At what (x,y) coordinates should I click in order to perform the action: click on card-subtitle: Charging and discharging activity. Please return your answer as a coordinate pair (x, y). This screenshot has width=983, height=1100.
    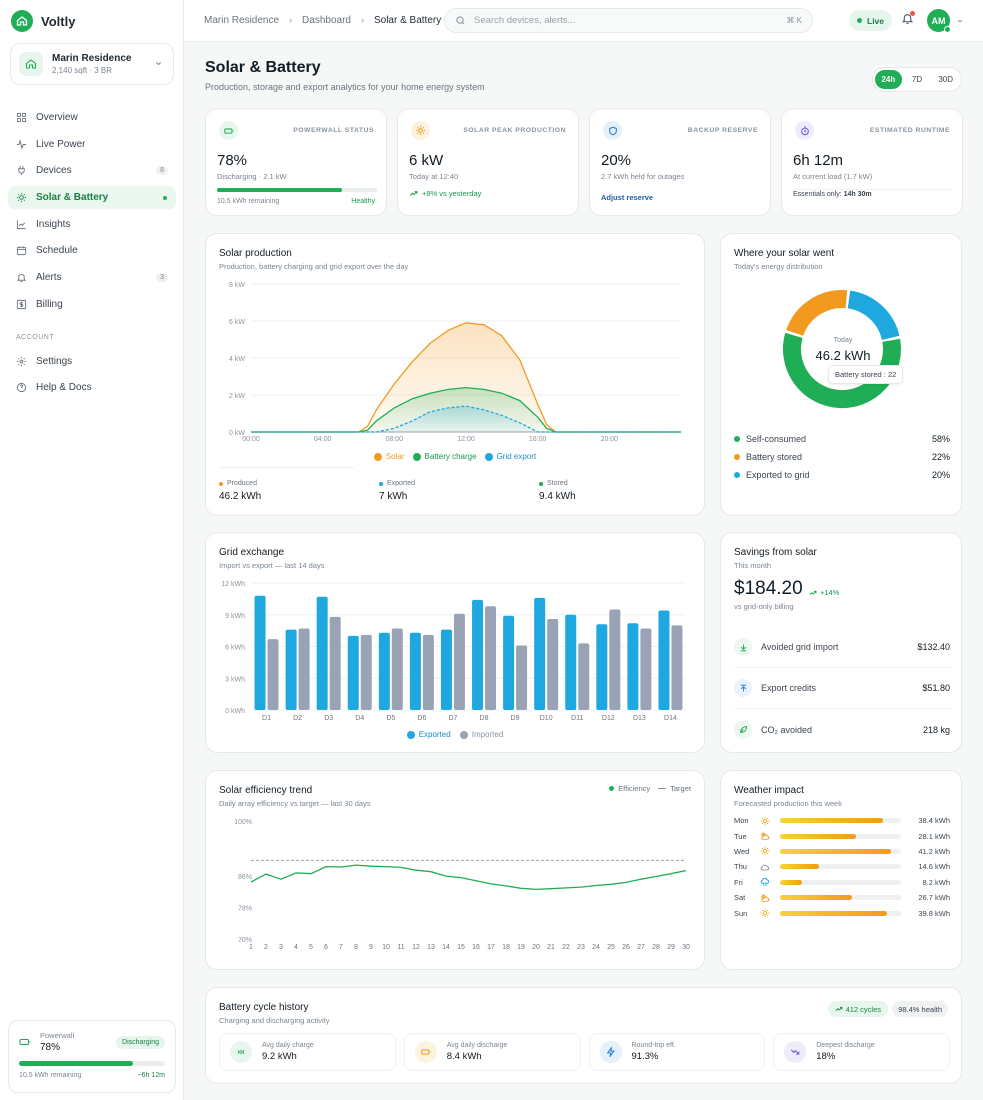
    Looking at the image, I should click on (274, 1020).